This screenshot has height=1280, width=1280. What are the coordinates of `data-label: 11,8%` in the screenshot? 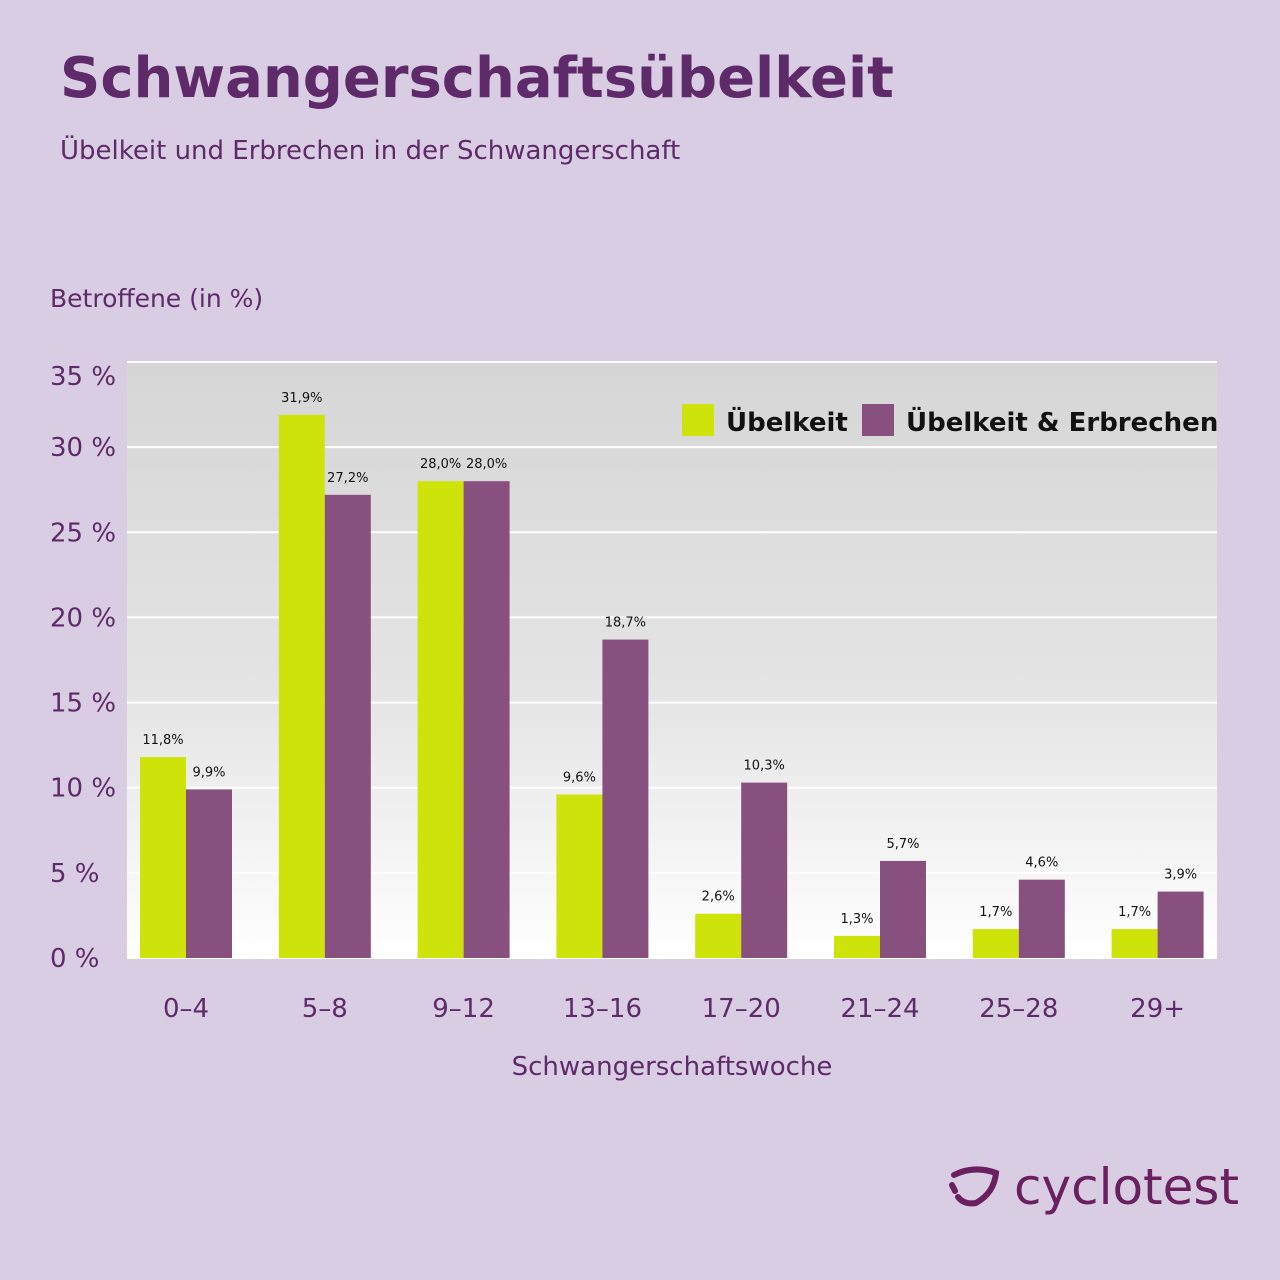 It's located at (162, 740).